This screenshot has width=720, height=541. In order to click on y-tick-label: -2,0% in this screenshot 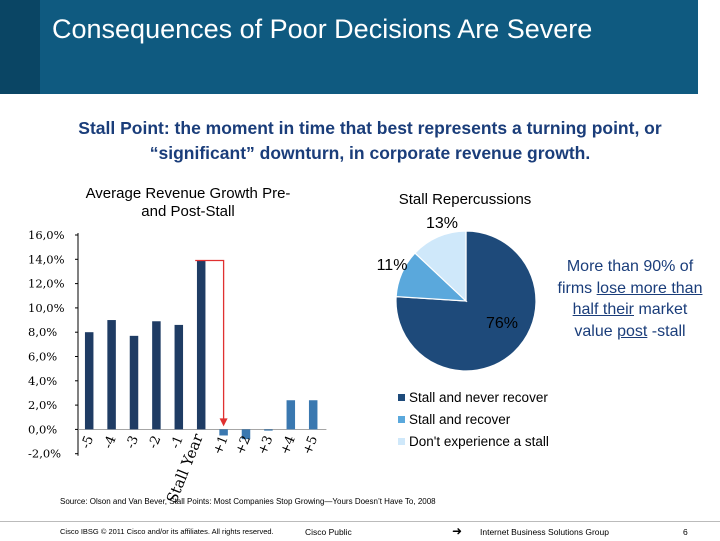, I will do `click(44, 454)`.